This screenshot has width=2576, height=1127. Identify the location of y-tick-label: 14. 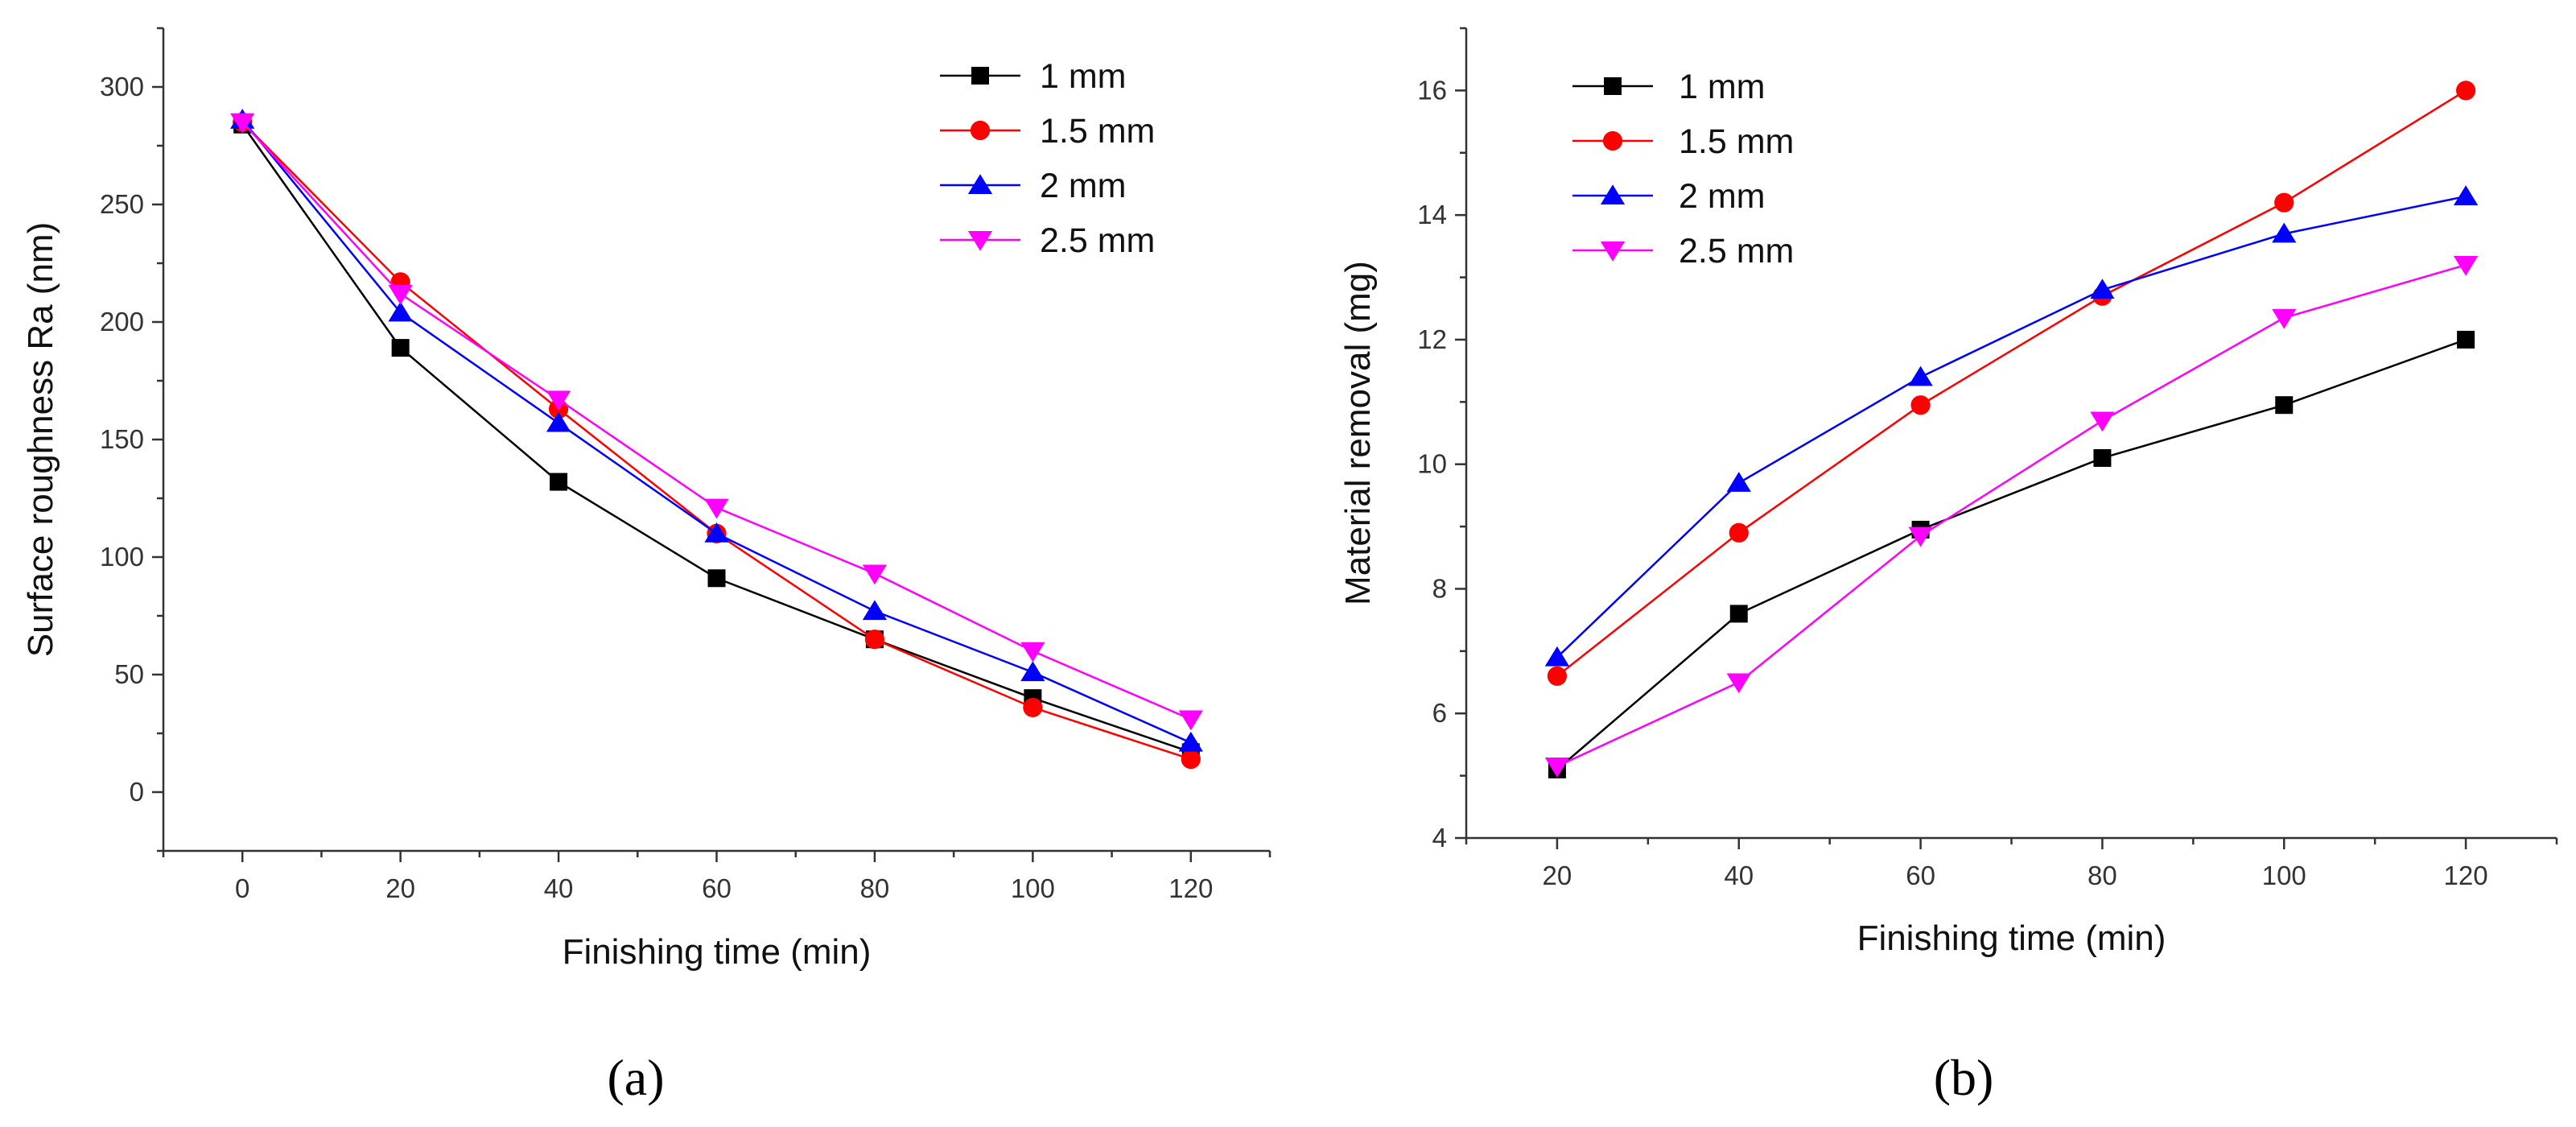
(1432, 214).